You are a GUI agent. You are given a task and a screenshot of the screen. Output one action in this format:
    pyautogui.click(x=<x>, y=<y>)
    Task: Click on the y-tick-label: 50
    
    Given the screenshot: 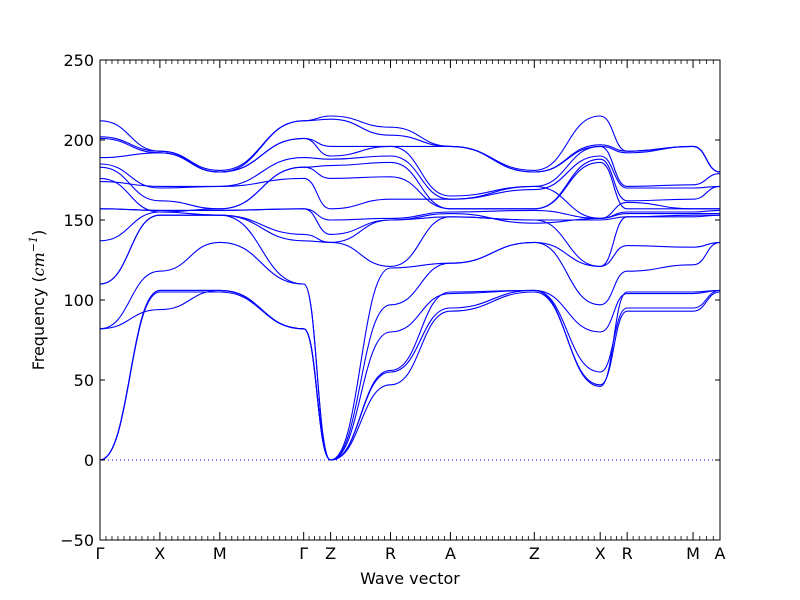 What is the action you would take?
    pyautogui.click(x=84, y=380)
    